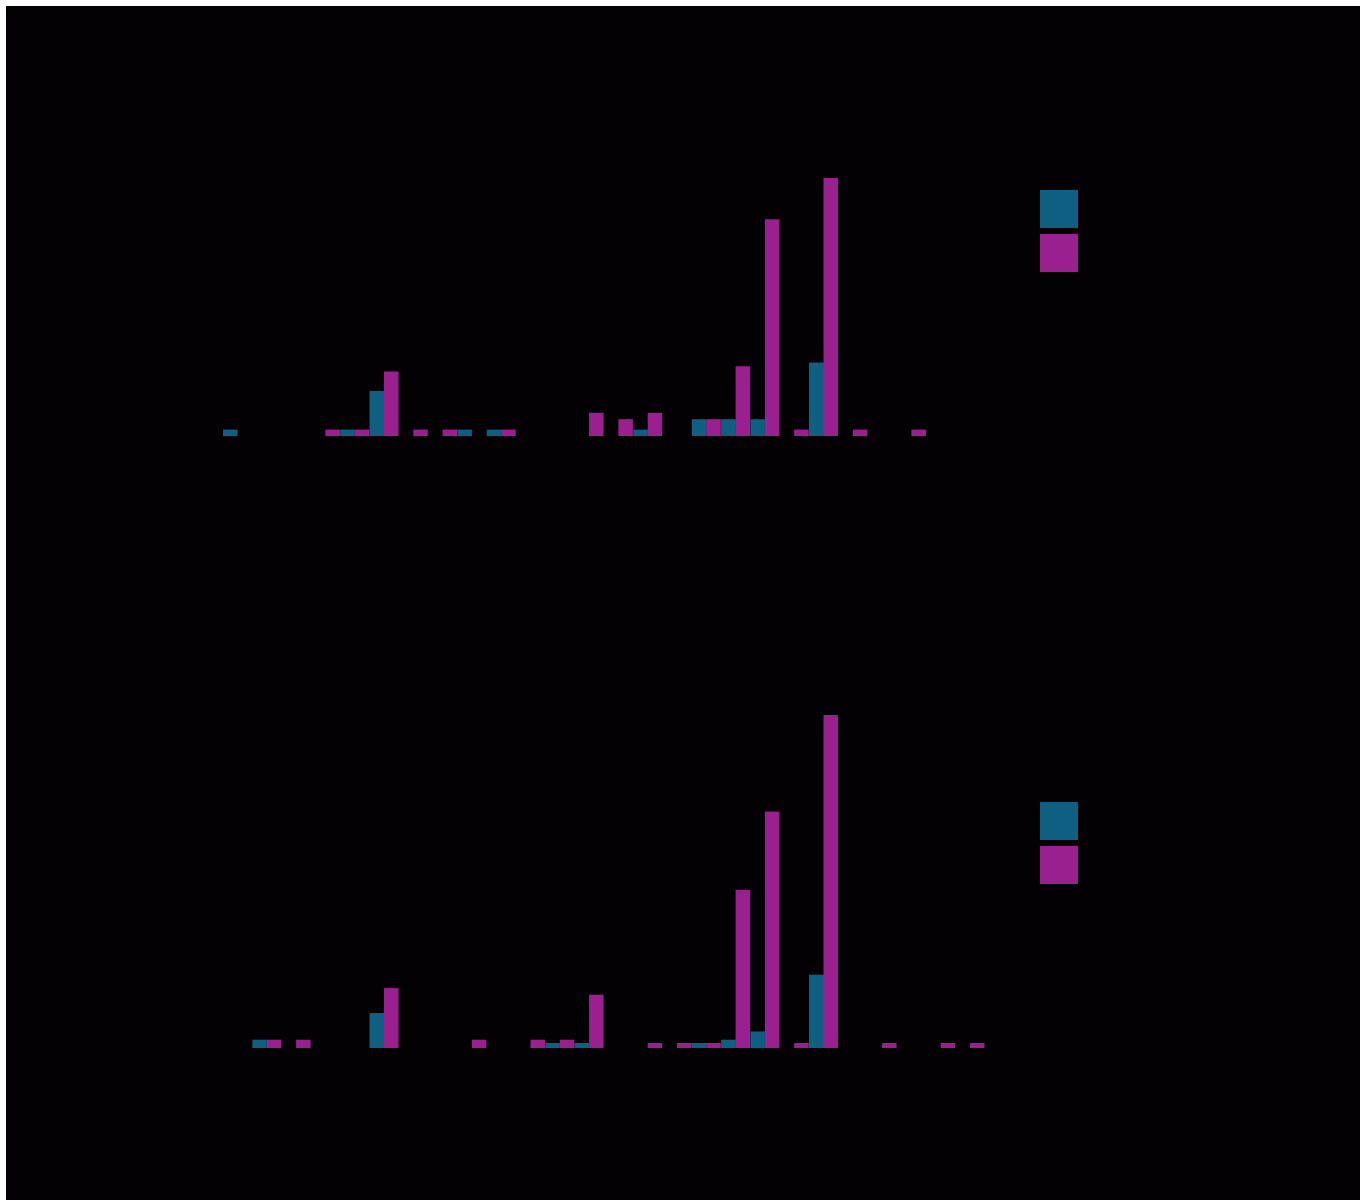 The image size is (1360, 1200). What do you see at coordinates (450, 433) in the screenshot?
I see `bar-series2-x8` at bounding box center [450, 433].